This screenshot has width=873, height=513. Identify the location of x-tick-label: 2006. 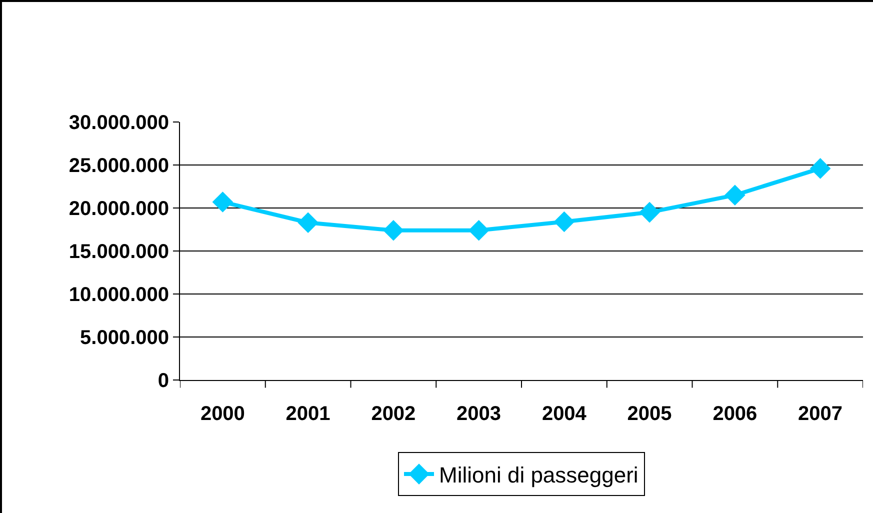
(735, 414).